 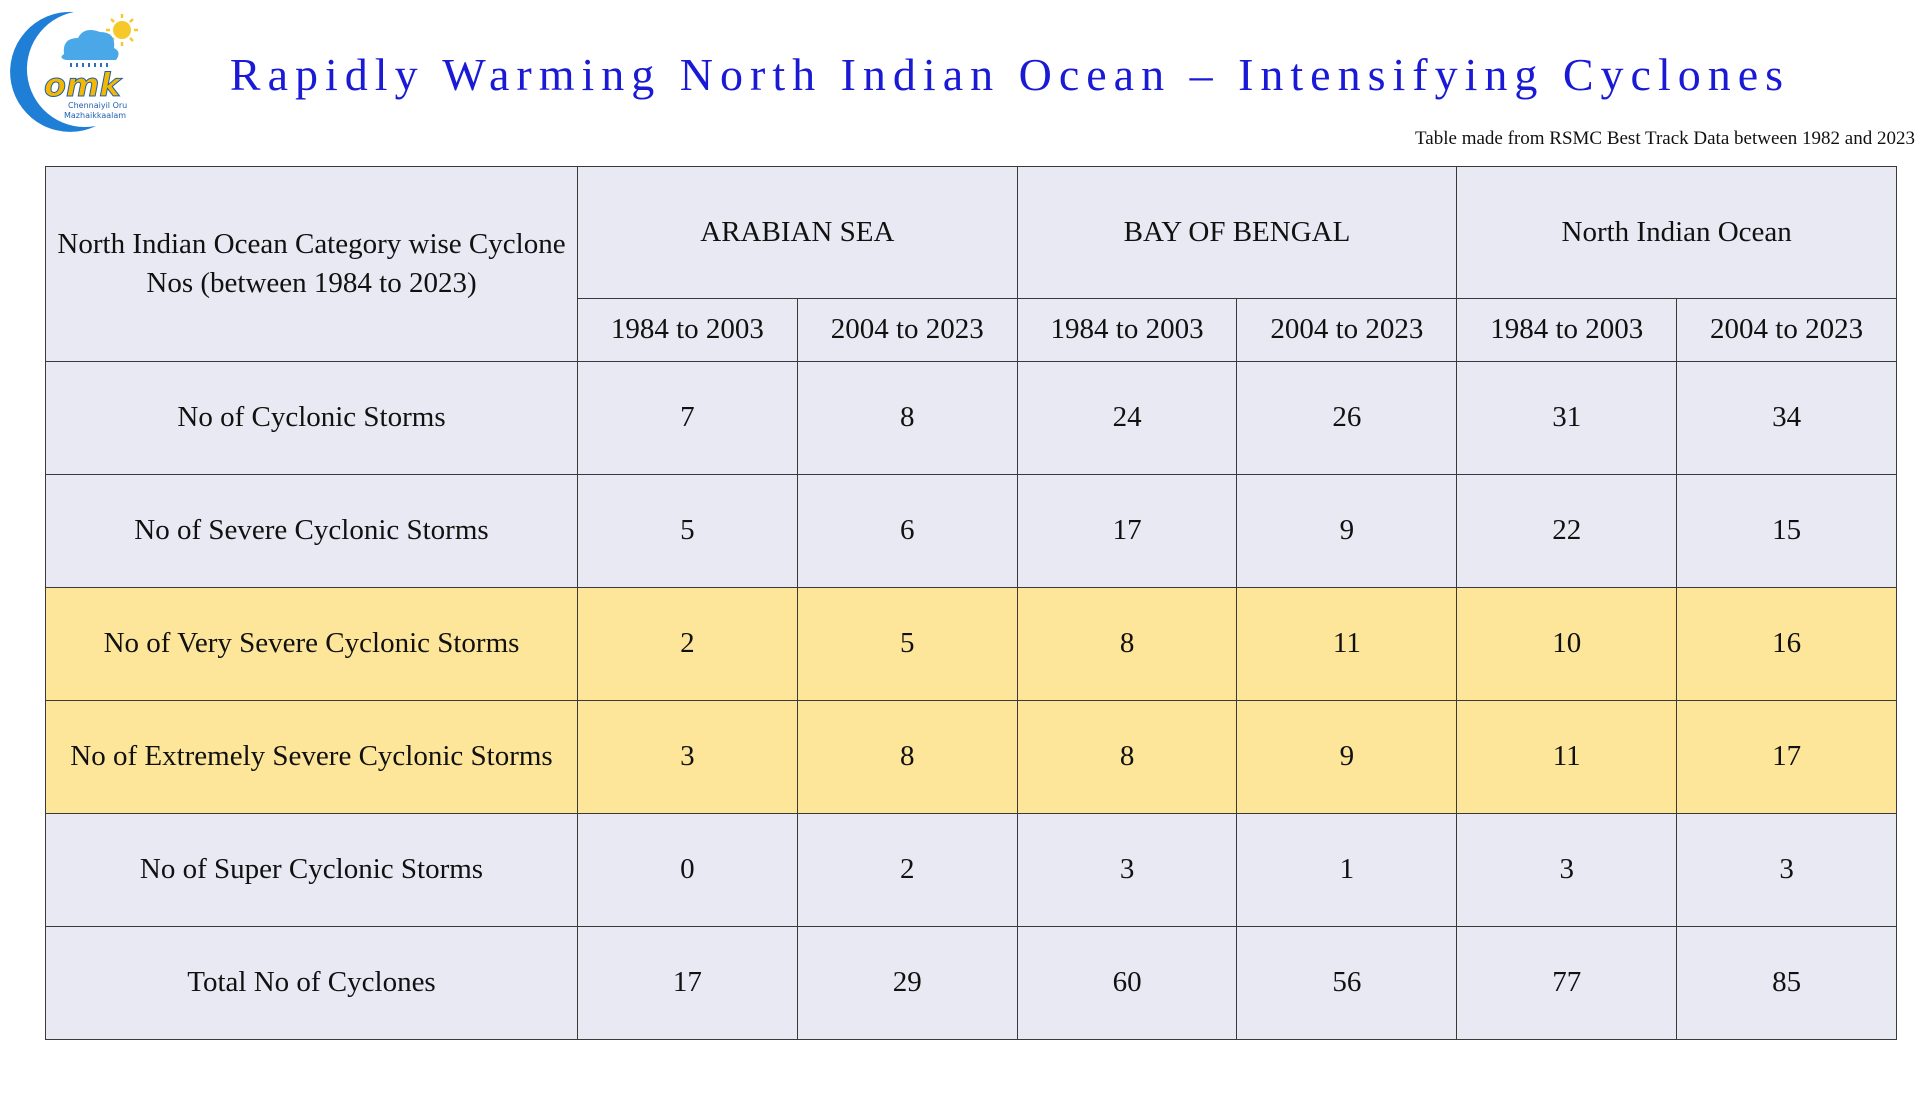 I want to click on region-header-north-indian-ocean: North Indian Ocean, so click(x=1676, y=232).